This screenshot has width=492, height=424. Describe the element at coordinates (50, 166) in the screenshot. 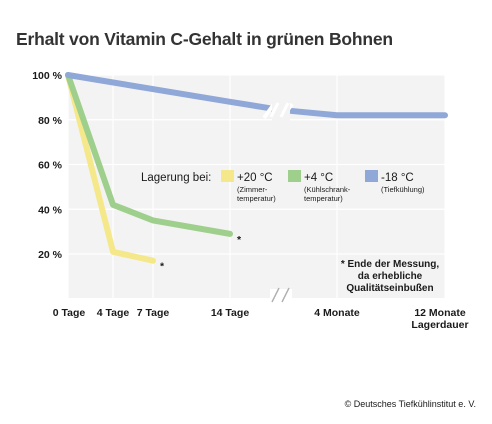

I see `y-tick-label: 60 %` at that location.